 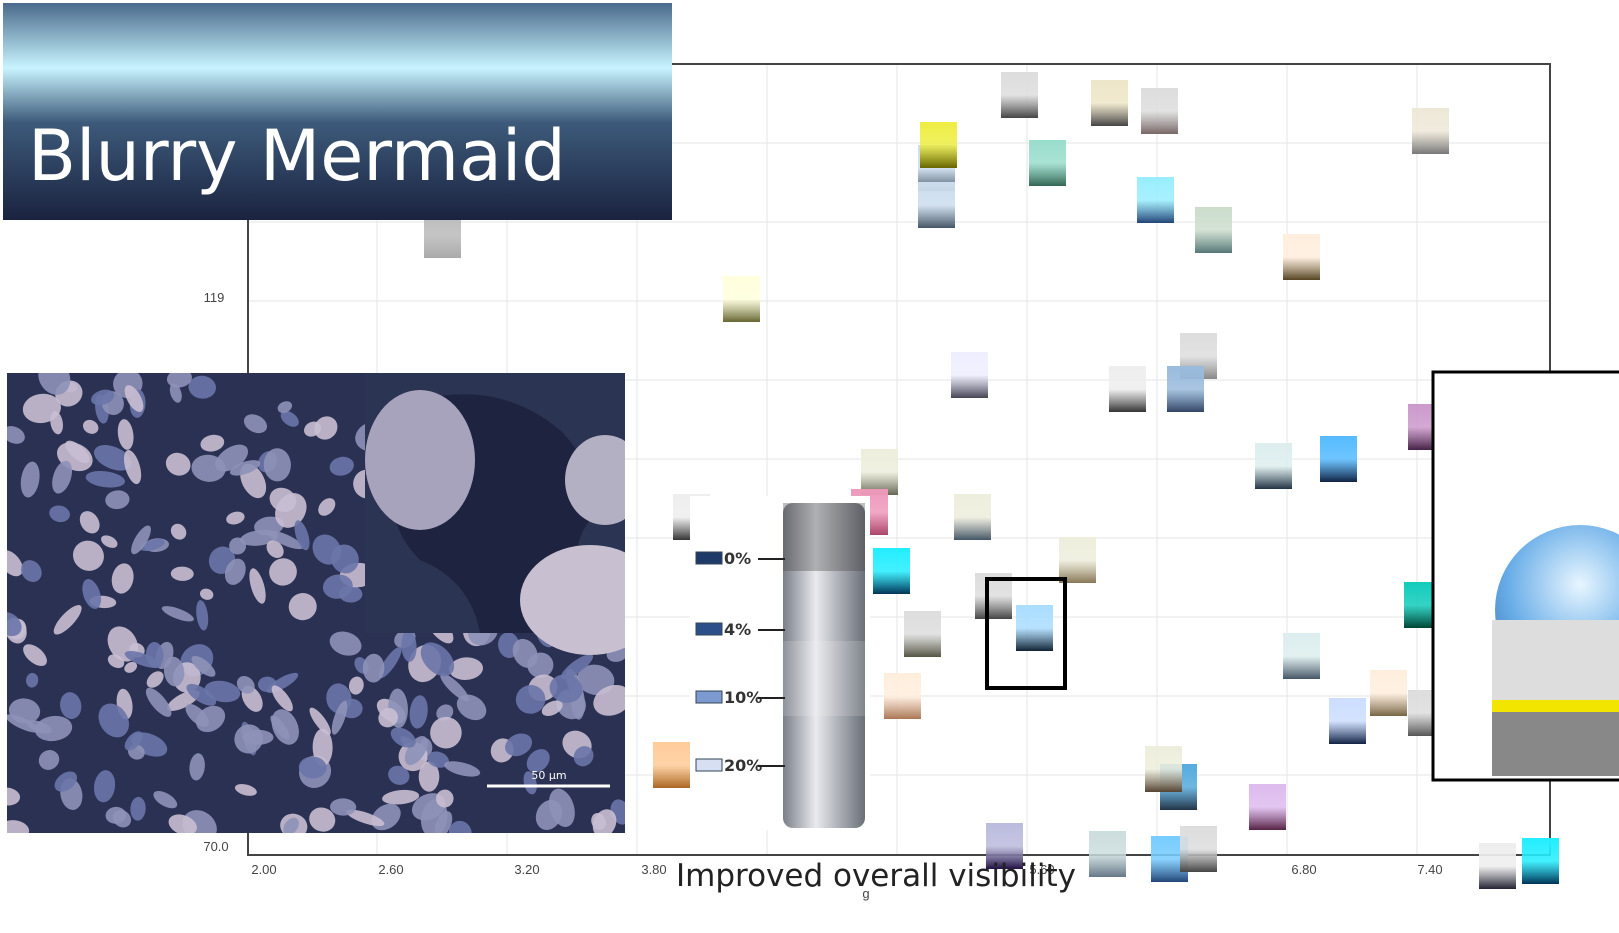 I want to click on level-label: 20%, so click(x=743, y=765).